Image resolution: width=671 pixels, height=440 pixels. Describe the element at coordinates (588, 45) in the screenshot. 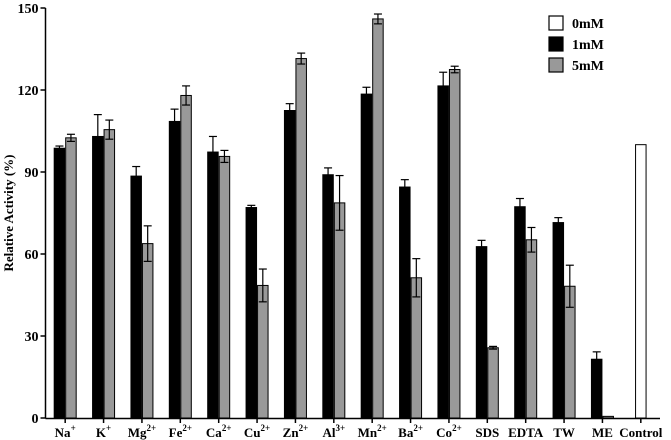

I see `legend-label: 1mM` at that location.